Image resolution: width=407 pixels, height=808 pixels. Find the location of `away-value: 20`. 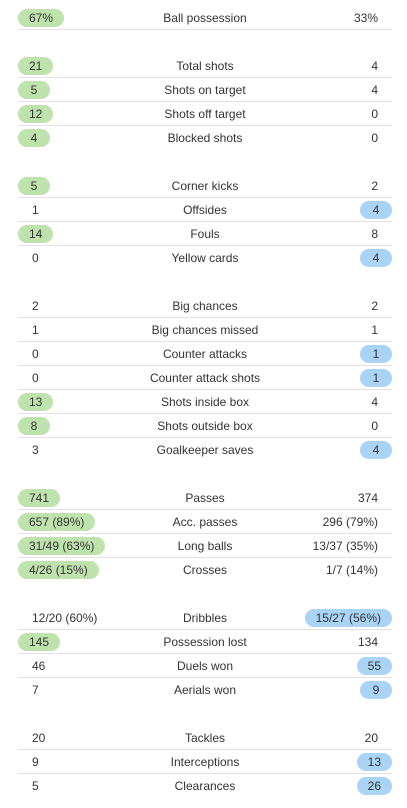

away-value: 20 is located at coordinates (371, 738).